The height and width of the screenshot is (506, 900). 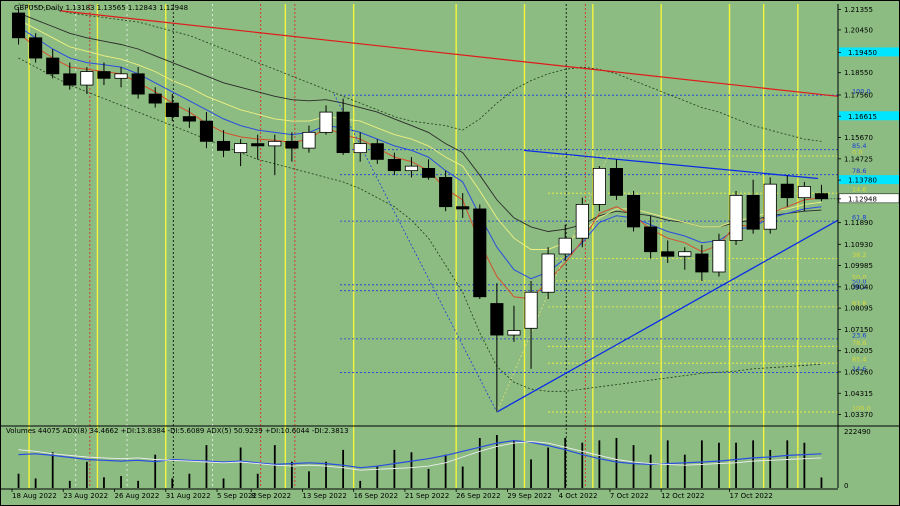 What do you see at coordinates (859, 281) in the screenshot?
I see `fib-label-blue-4: 50.0` at bounding box center [859, 281].